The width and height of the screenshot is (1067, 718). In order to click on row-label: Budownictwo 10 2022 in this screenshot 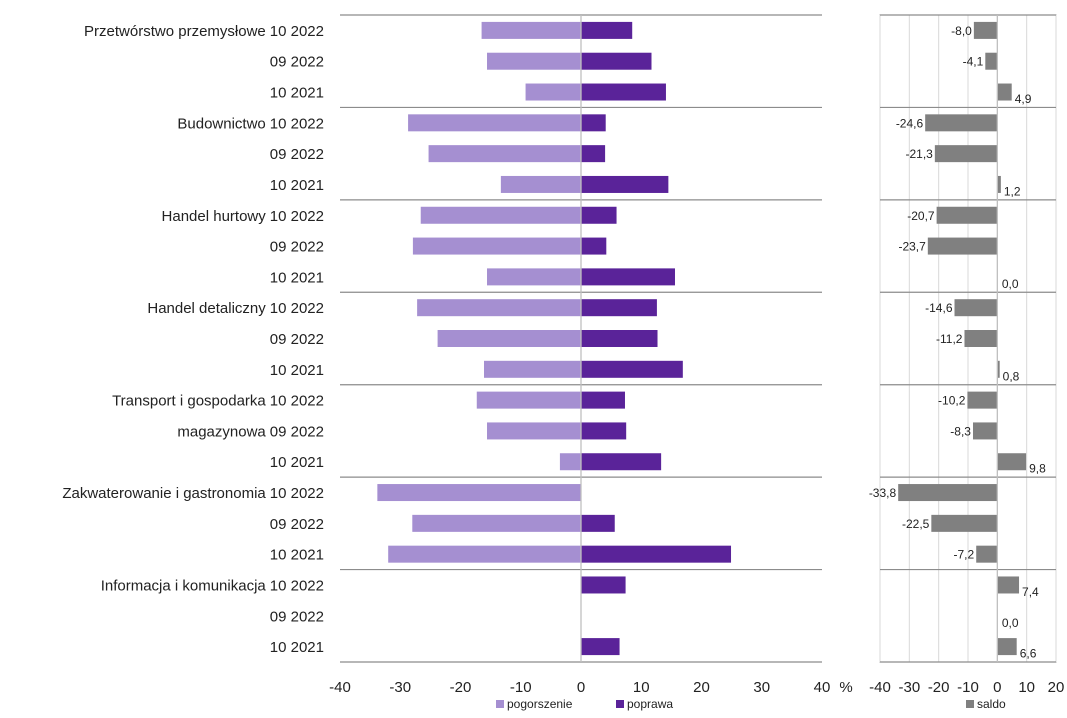, I will do `click(250, 123)`.